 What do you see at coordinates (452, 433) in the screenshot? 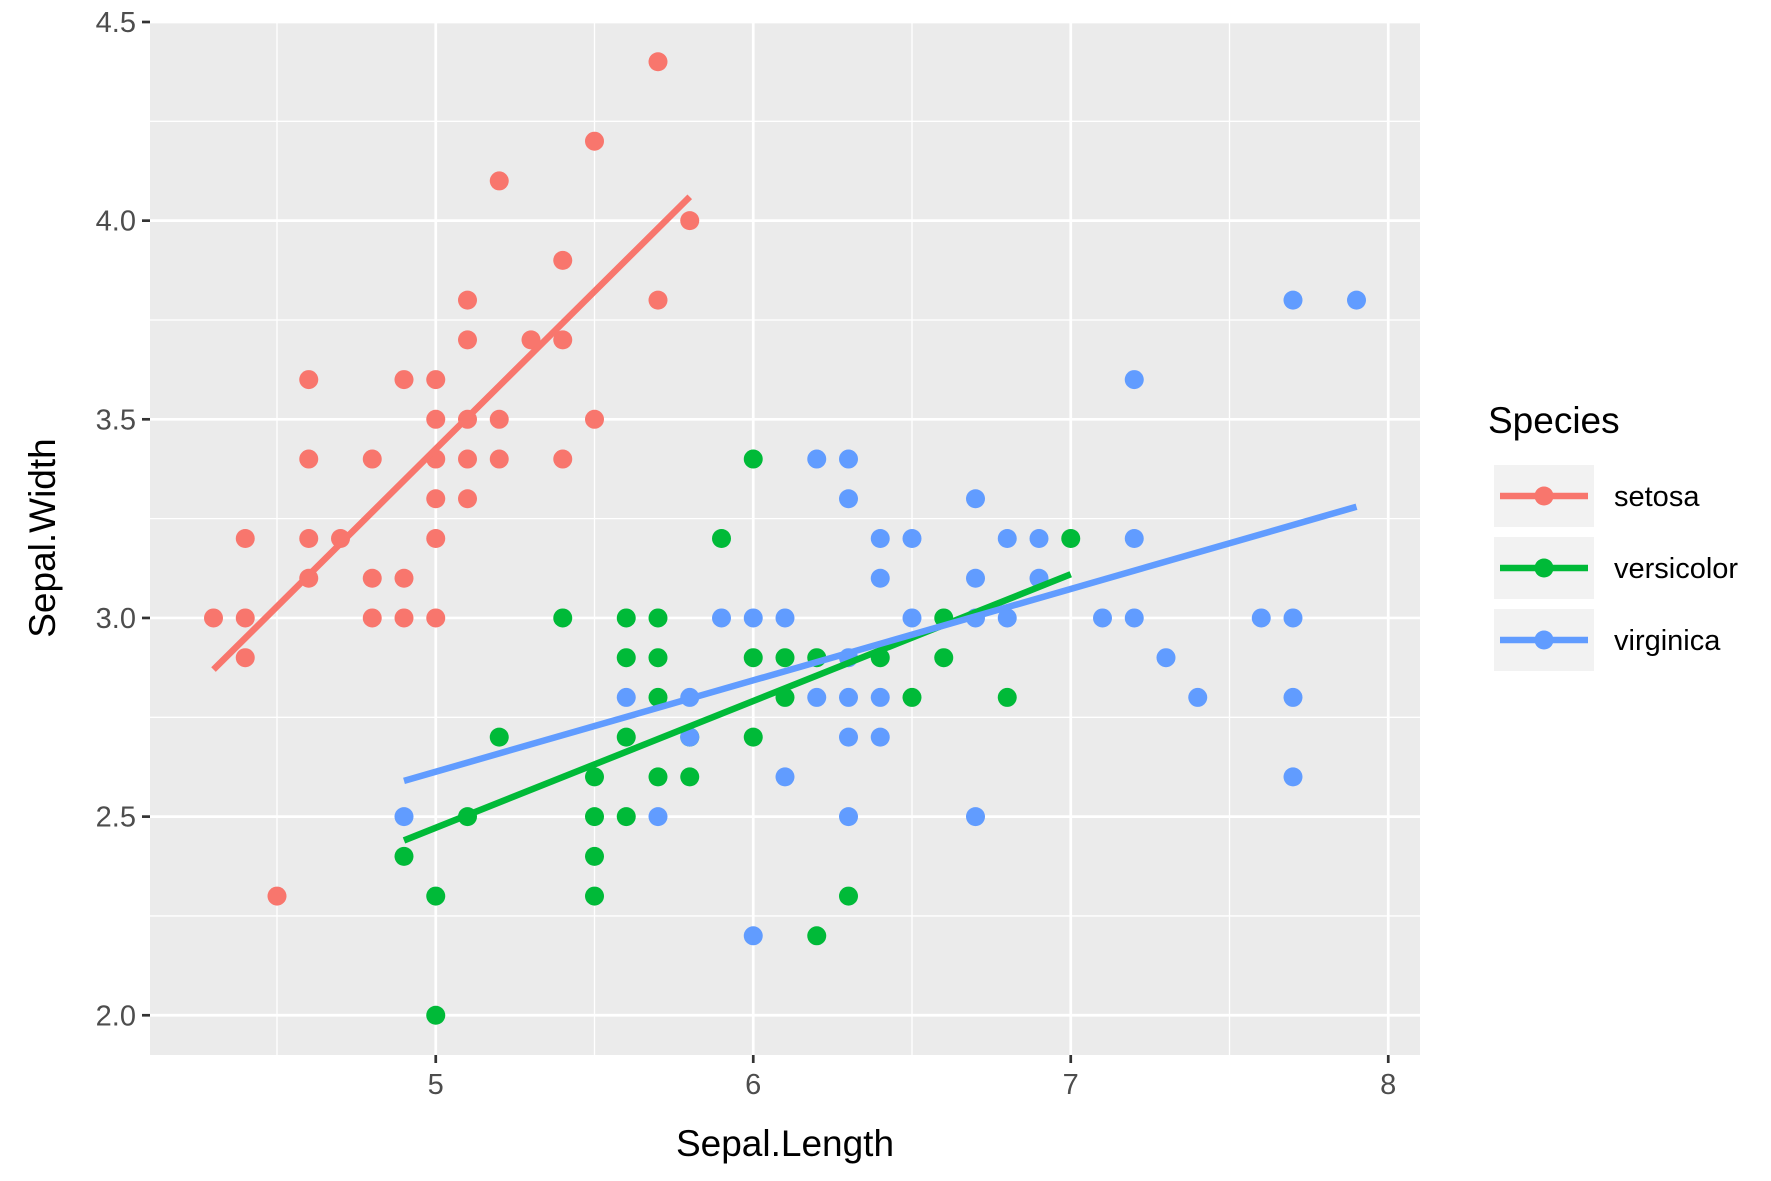
I see `fit-line-setosa` at bounding box center [452, 433].